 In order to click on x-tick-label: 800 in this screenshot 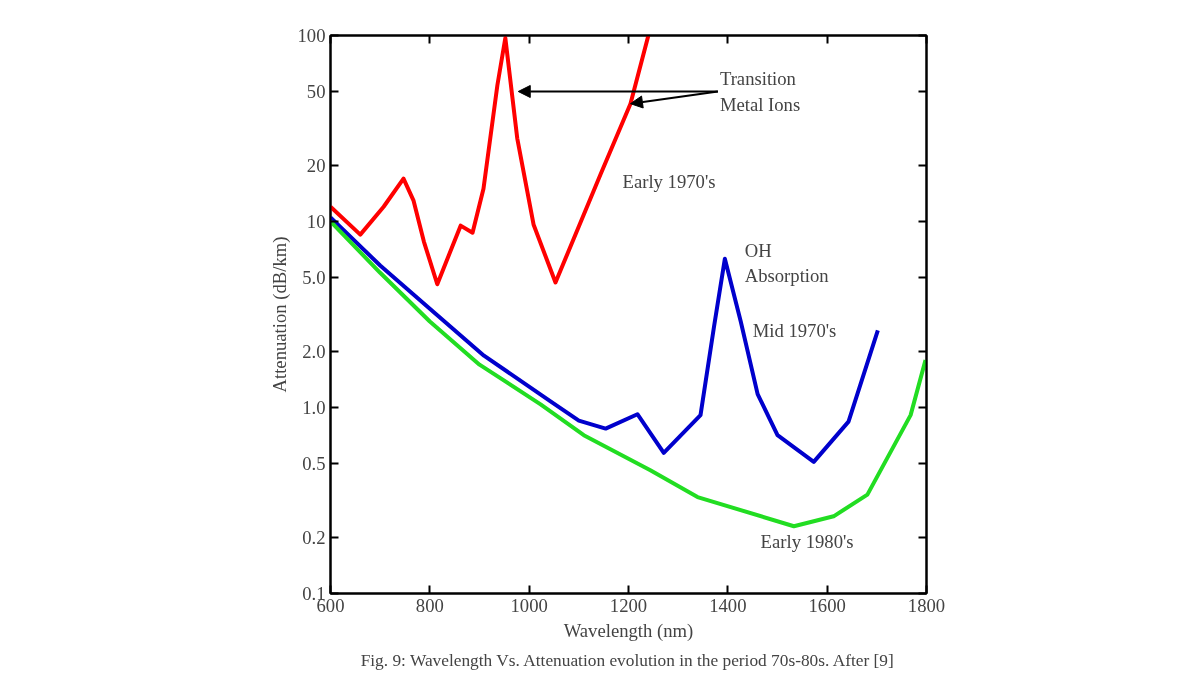, I will do `click(429, 605)`.